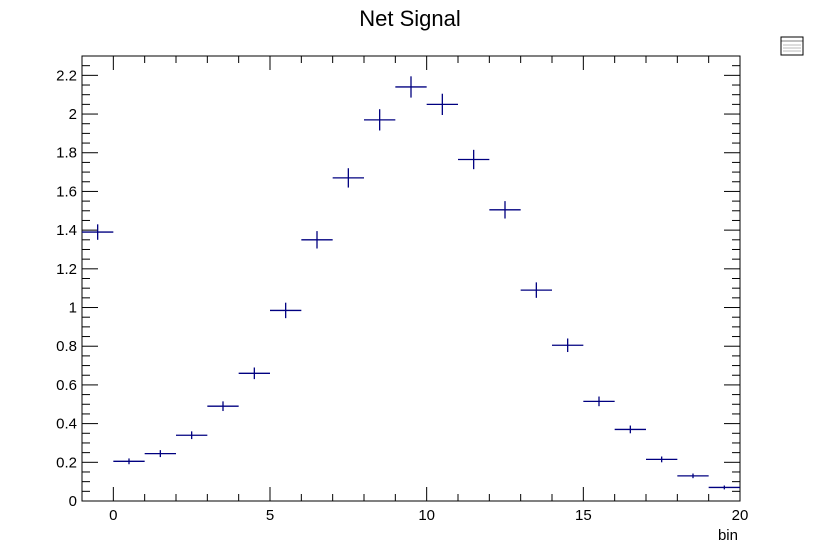 This screenshot has height=557, width=819. What do you see at coordinates (66, 424) in the screenshot?
I see `y-tick-label: 0.4` at bounding box center [66, 424].